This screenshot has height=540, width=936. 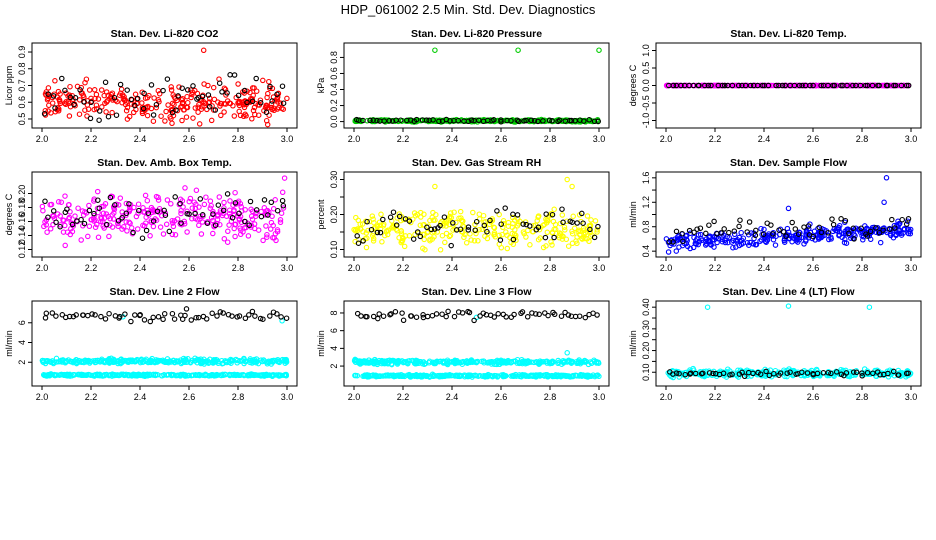 What do you see at coordinates (715, 139) in the screenshot?
I see `x-tick-label: 2.2` at bounding box center [715, 139].